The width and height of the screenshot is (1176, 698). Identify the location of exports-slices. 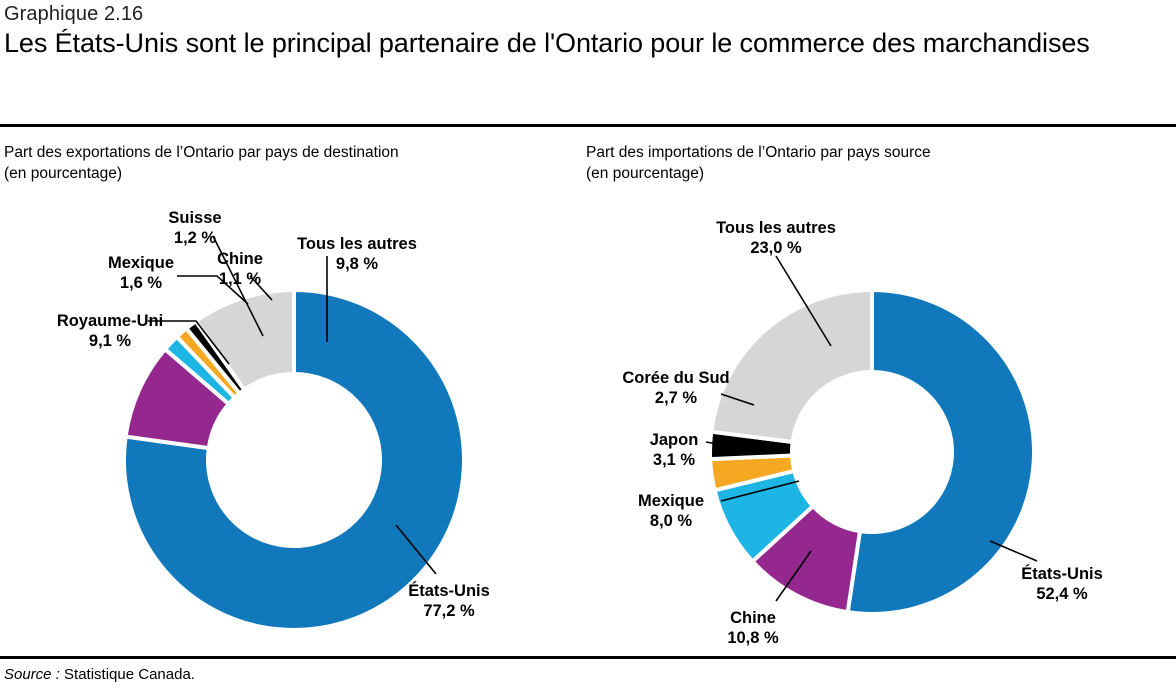
(294, 459).